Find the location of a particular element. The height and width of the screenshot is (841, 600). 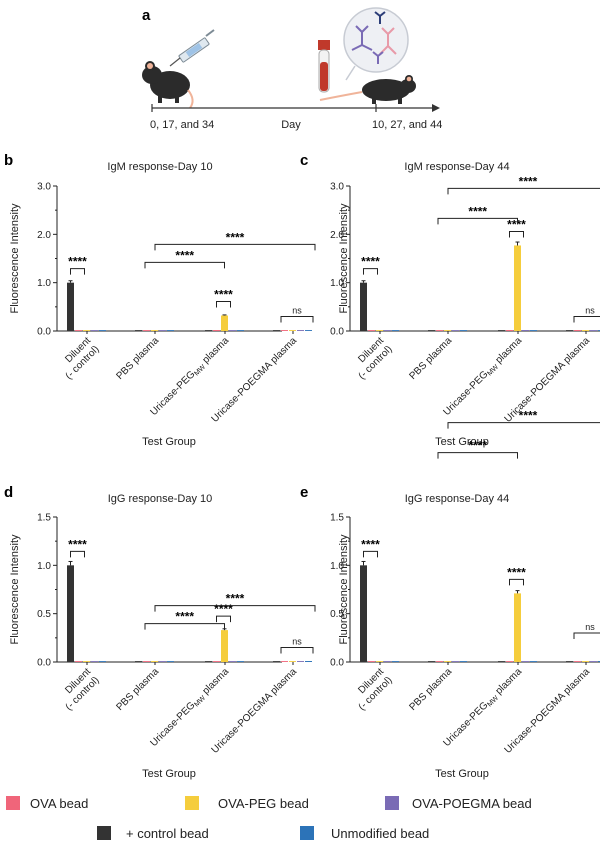

legend-label-ova: OVA bead is located at coordinates (59, 803).